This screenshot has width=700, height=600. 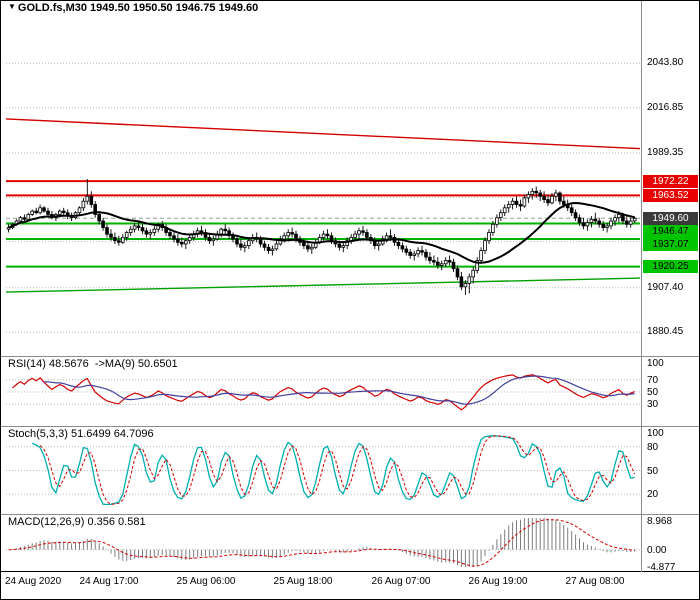 I want to click on time-label: 26 Aug 07:00, so click(x=401, y=581).